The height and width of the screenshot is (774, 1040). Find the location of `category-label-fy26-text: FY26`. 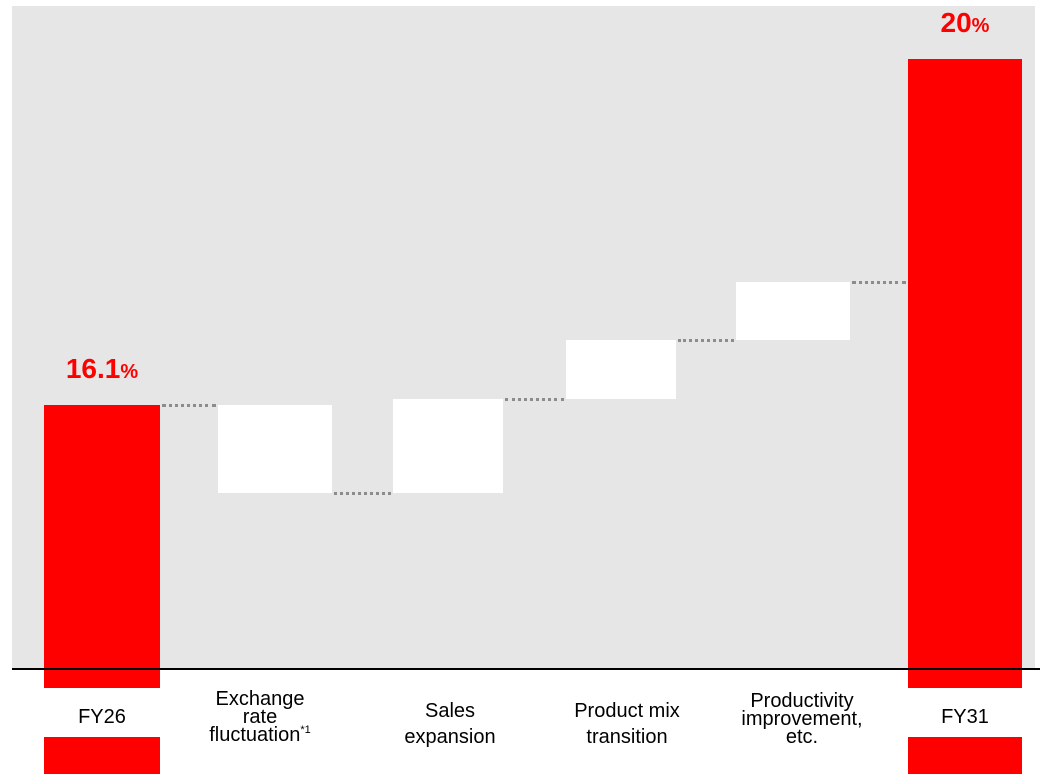

category-label-fy26-text: FY26 is located at coordinates (102, 717).